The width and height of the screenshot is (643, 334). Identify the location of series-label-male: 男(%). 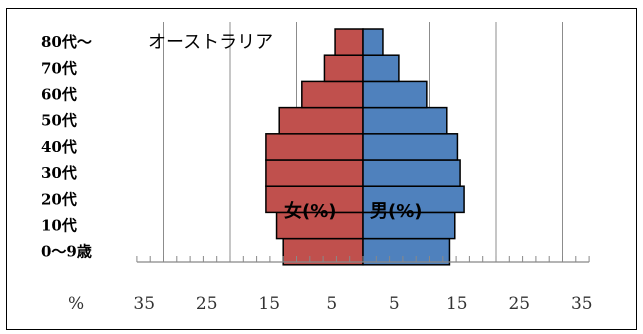
(396, 211).